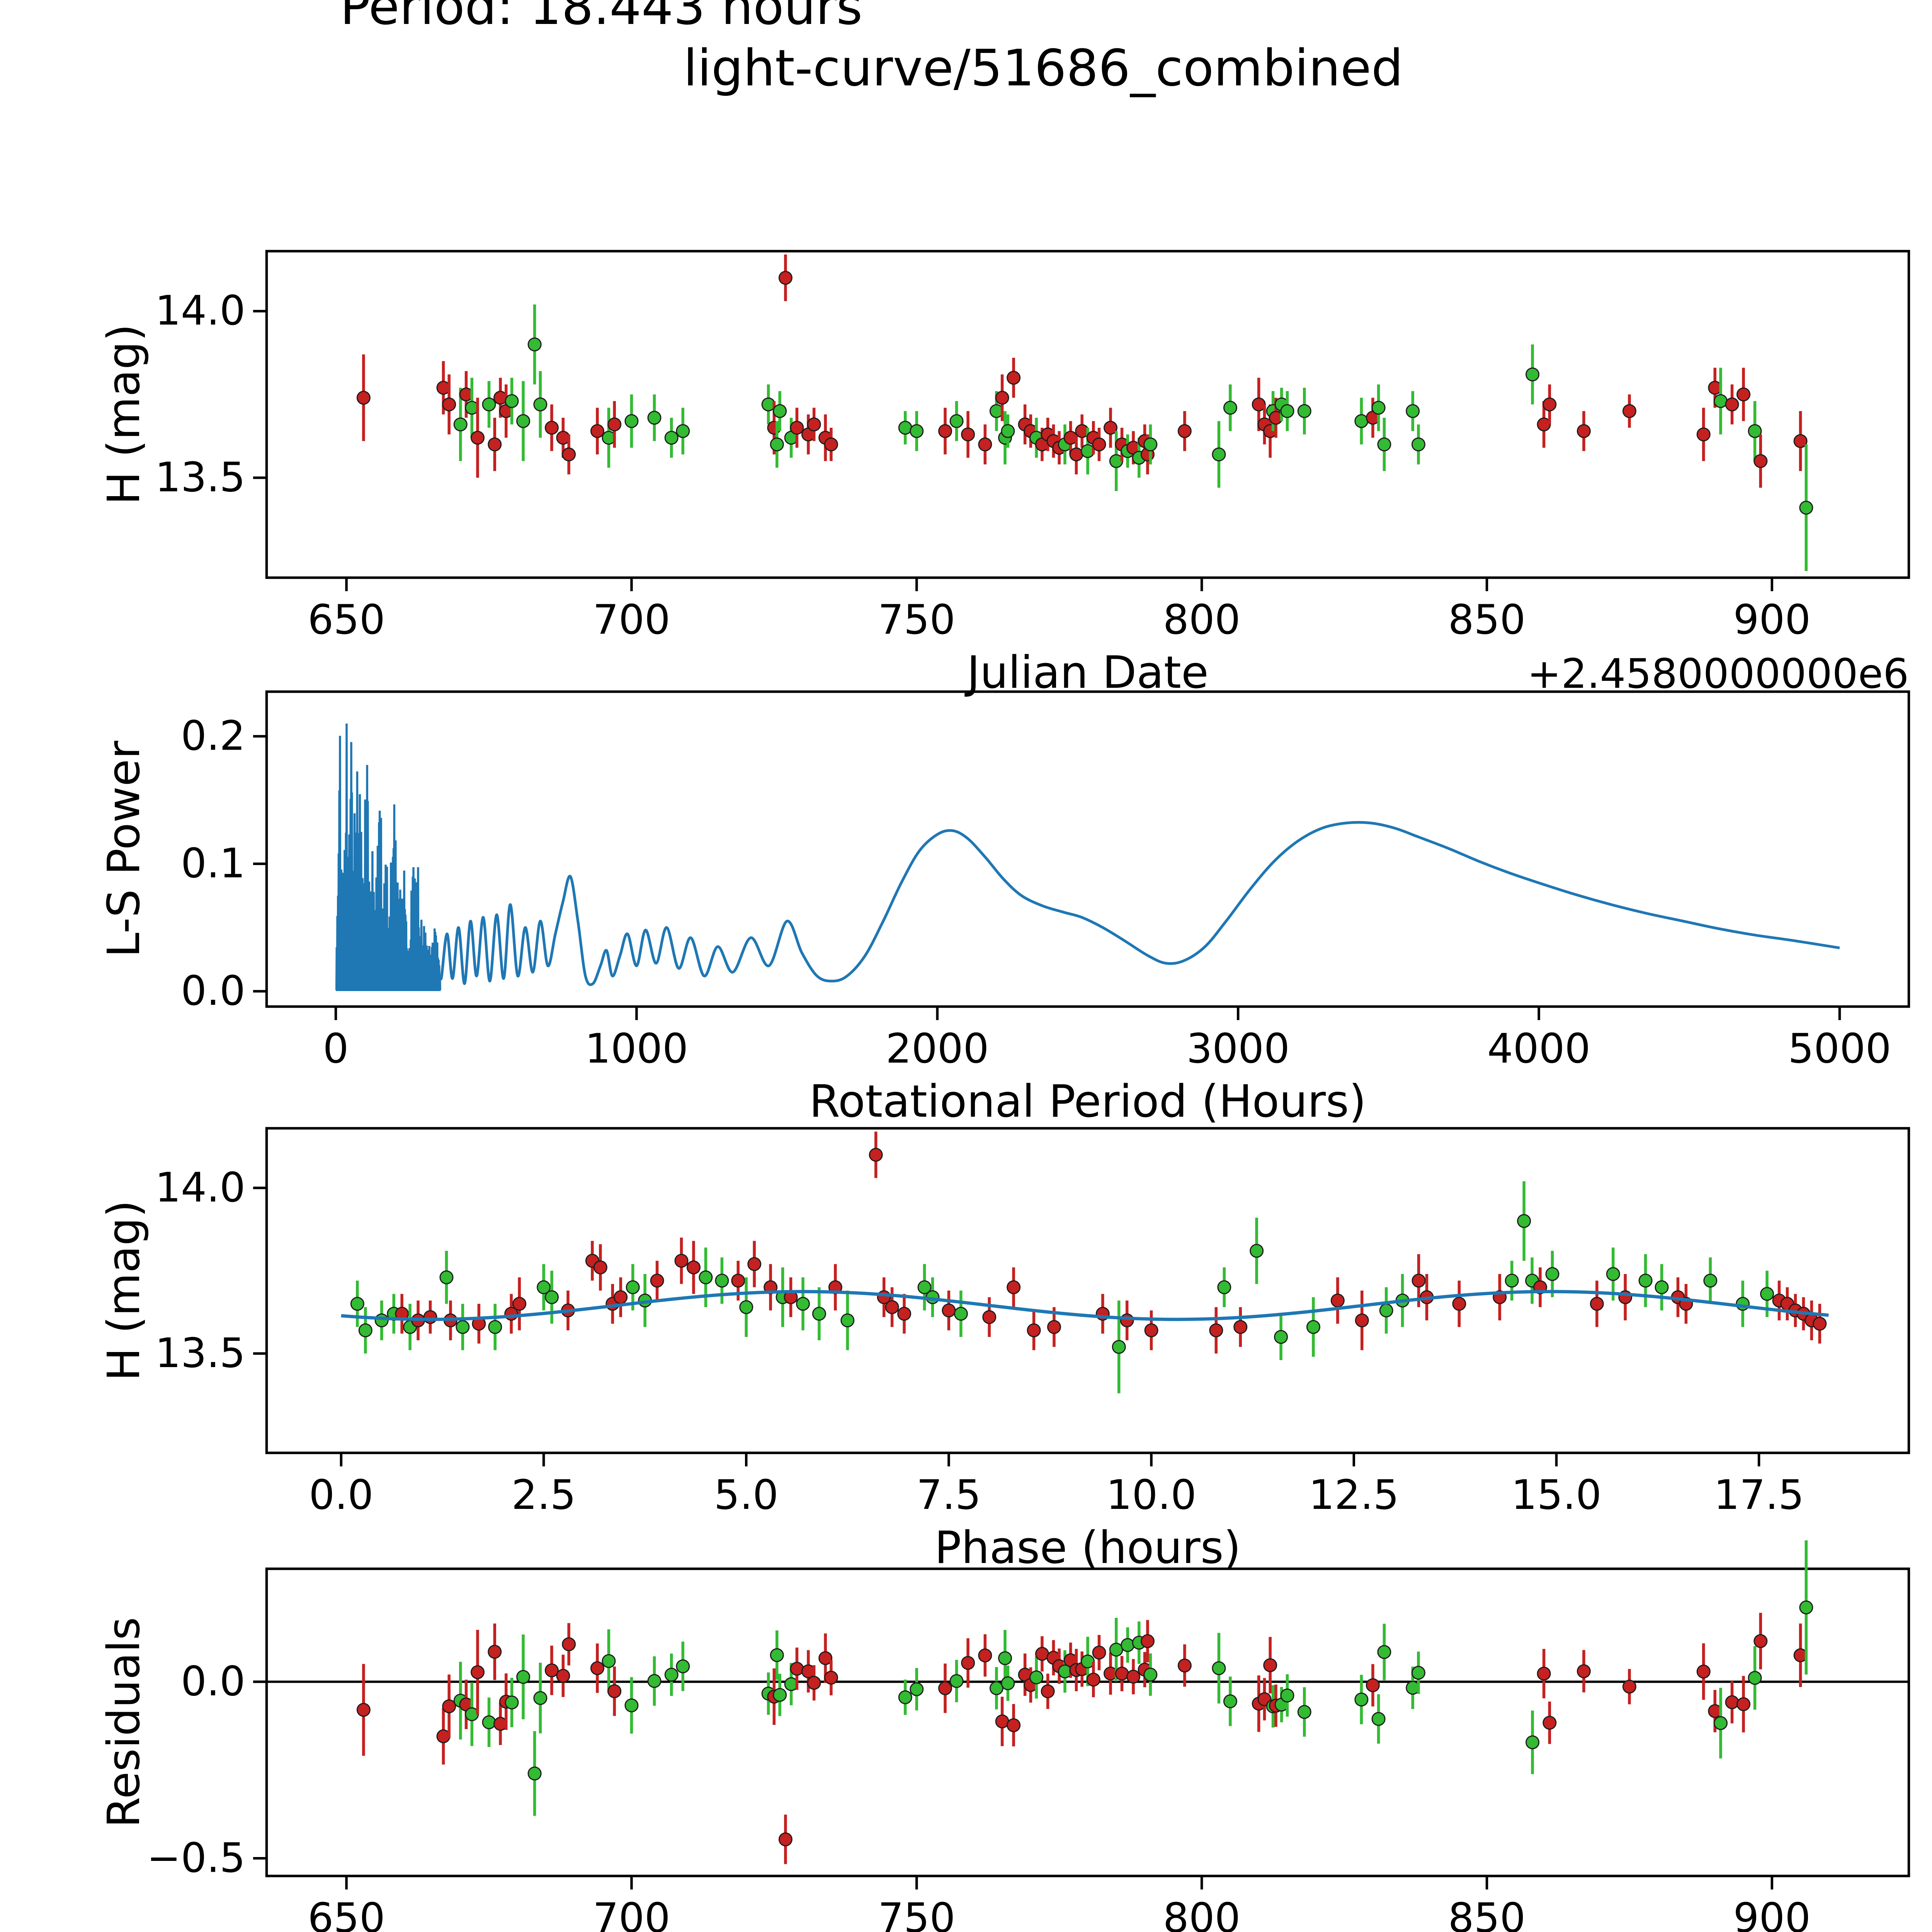 Image resolution: width=1932 pixels, height=1932 pixels. What do you see at coordinates (1086, 673) in the screenshot?
I see `x-axis-label: Julian Date` at bounding box center [1086, 673].